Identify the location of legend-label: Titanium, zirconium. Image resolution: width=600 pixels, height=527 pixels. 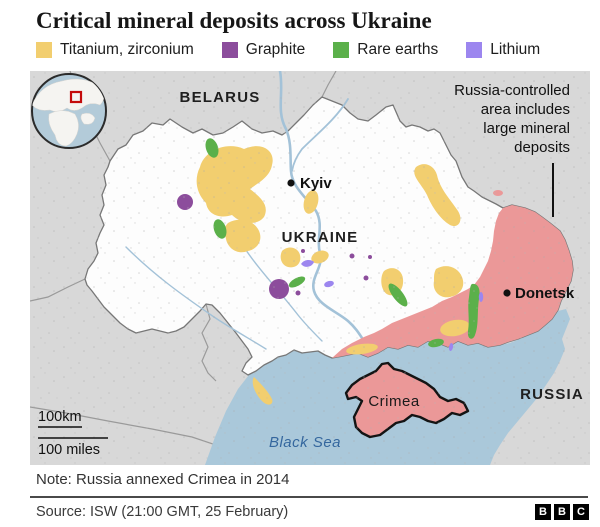
(127, 49).